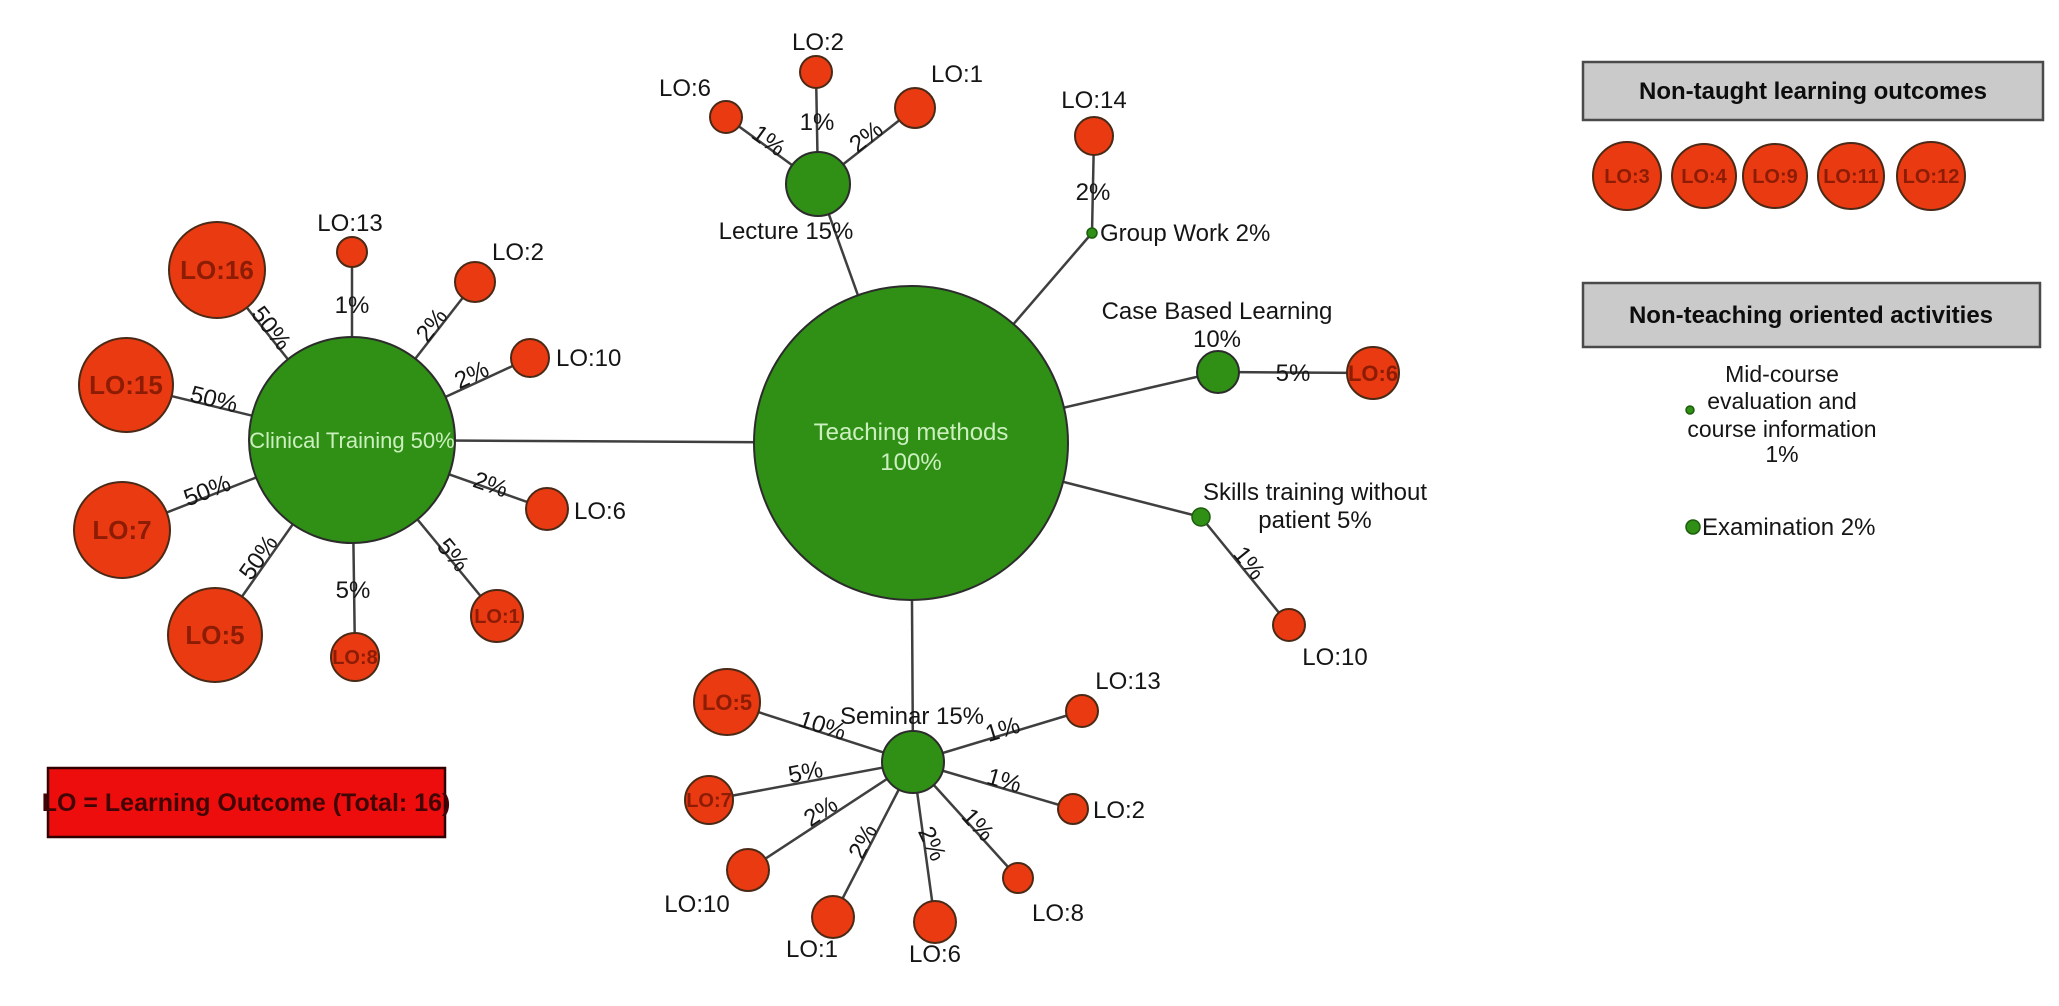  Describe the element at coordinates (1201, 517) in the screenshot. I see `skills-training-dot` at that location.